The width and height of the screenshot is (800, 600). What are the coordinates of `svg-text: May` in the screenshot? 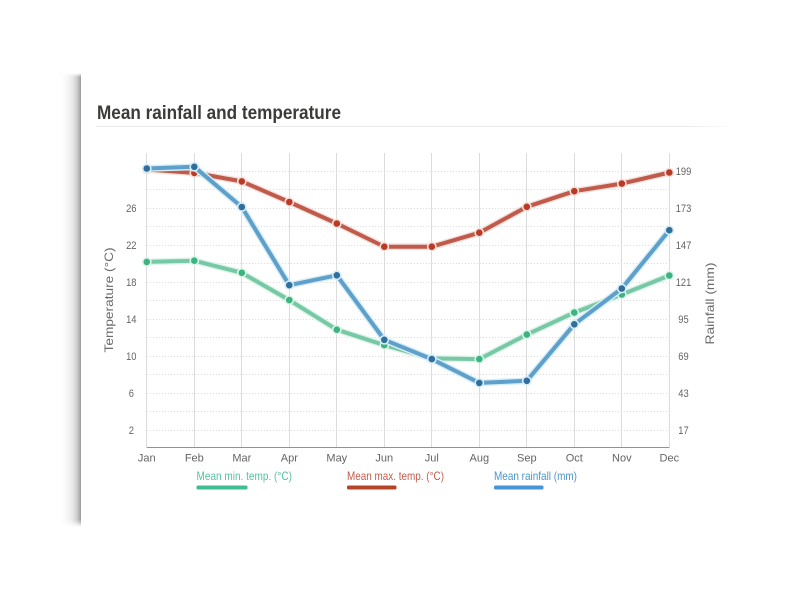 It's located at (336, 459).